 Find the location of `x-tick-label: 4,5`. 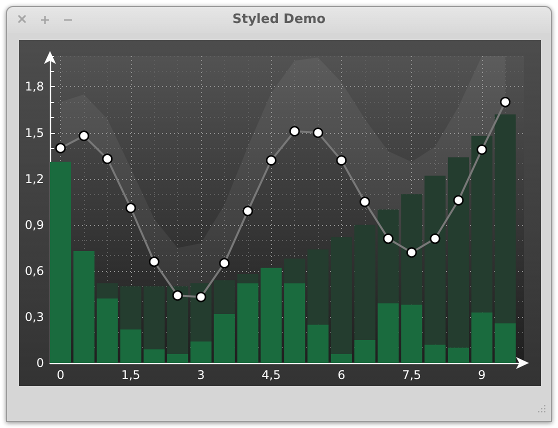

x-tick-label: 4,5 is located at coordinates (271, 375).